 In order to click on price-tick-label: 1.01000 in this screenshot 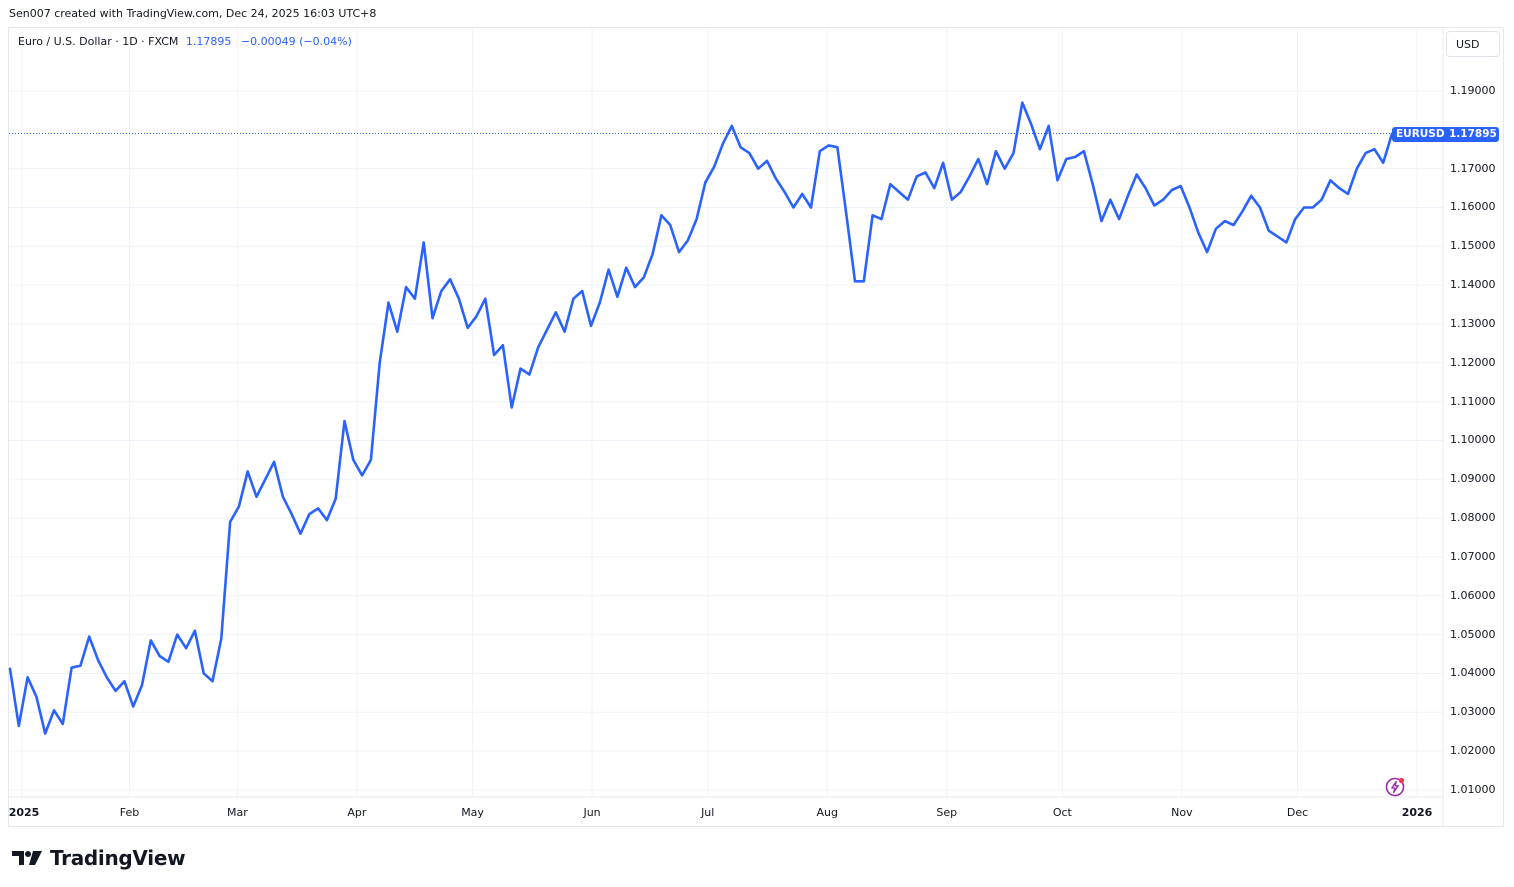, I will do `click(1473, 789)`.